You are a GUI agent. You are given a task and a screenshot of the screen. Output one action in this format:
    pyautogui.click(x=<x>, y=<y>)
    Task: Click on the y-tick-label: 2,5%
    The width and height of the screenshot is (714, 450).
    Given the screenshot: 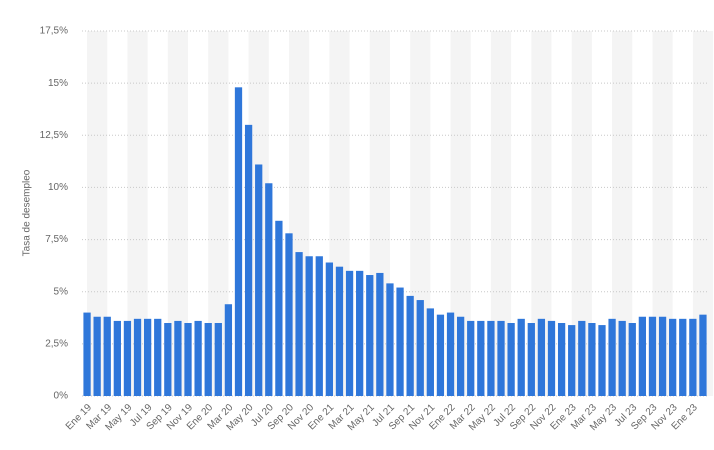 What is the action you would take?
    pyautogui.click(x=56, y=343)
    